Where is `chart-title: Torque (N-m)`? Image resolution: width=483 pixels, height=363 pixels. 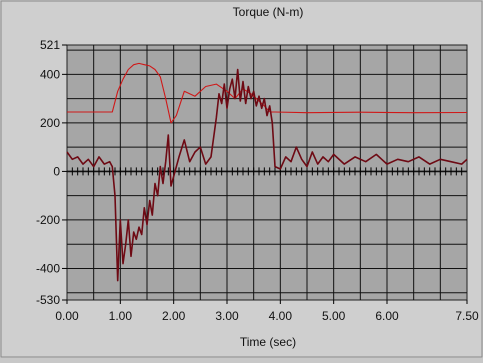
chart-title: Torque (N-m) is located at coordinates (268, 12).